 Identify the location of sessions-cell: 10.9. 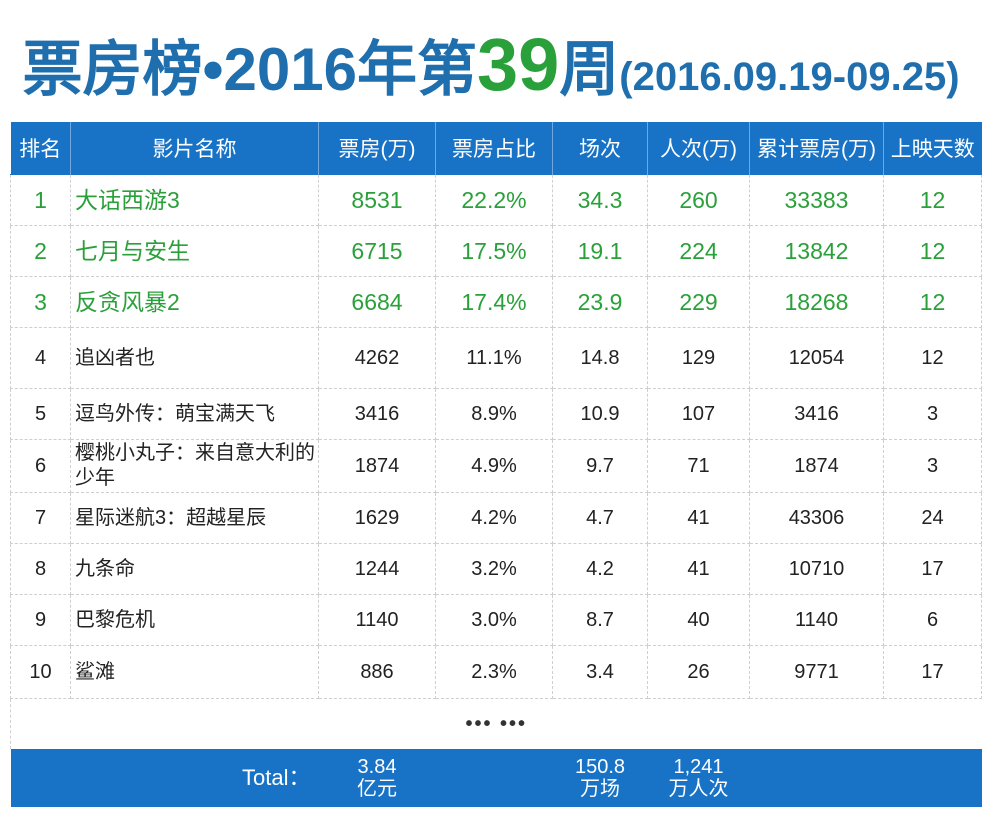
(600, 414).